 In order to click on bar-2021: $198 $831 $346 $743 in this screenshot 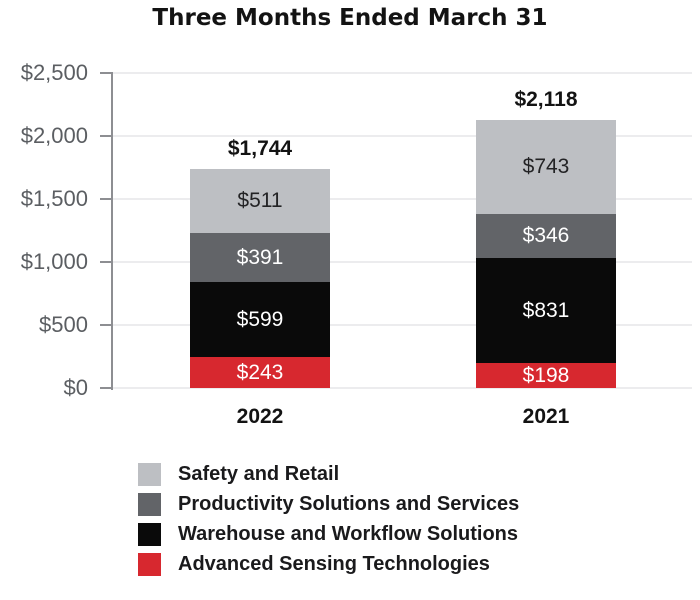, I will do `click(546, 254)`.